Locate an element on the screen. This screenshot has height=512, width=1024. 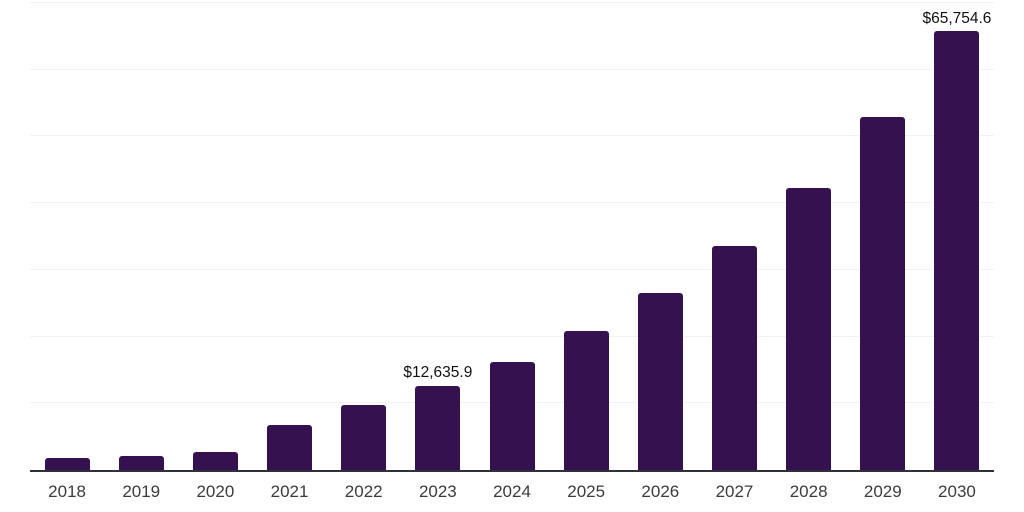
x-tick-2018: 2018 is located at coordinates (67, 491).